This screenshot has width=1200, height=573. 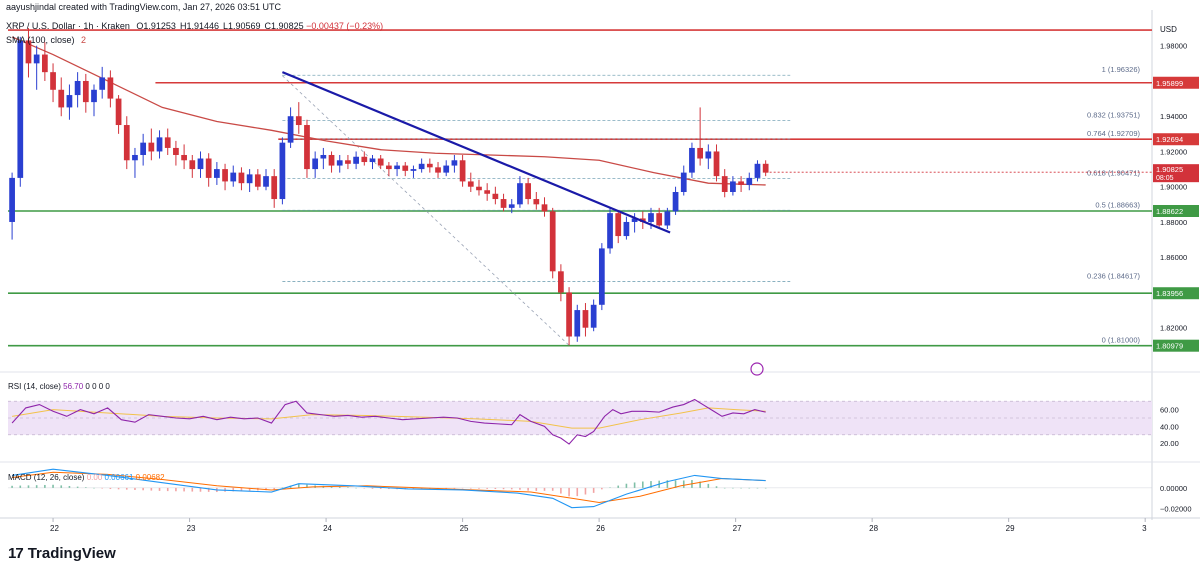 What do you see at coordinates (71, 553) in the screenshot?
I see `tradingview-wordmark: TradingView` at bounding box center [71, 553].